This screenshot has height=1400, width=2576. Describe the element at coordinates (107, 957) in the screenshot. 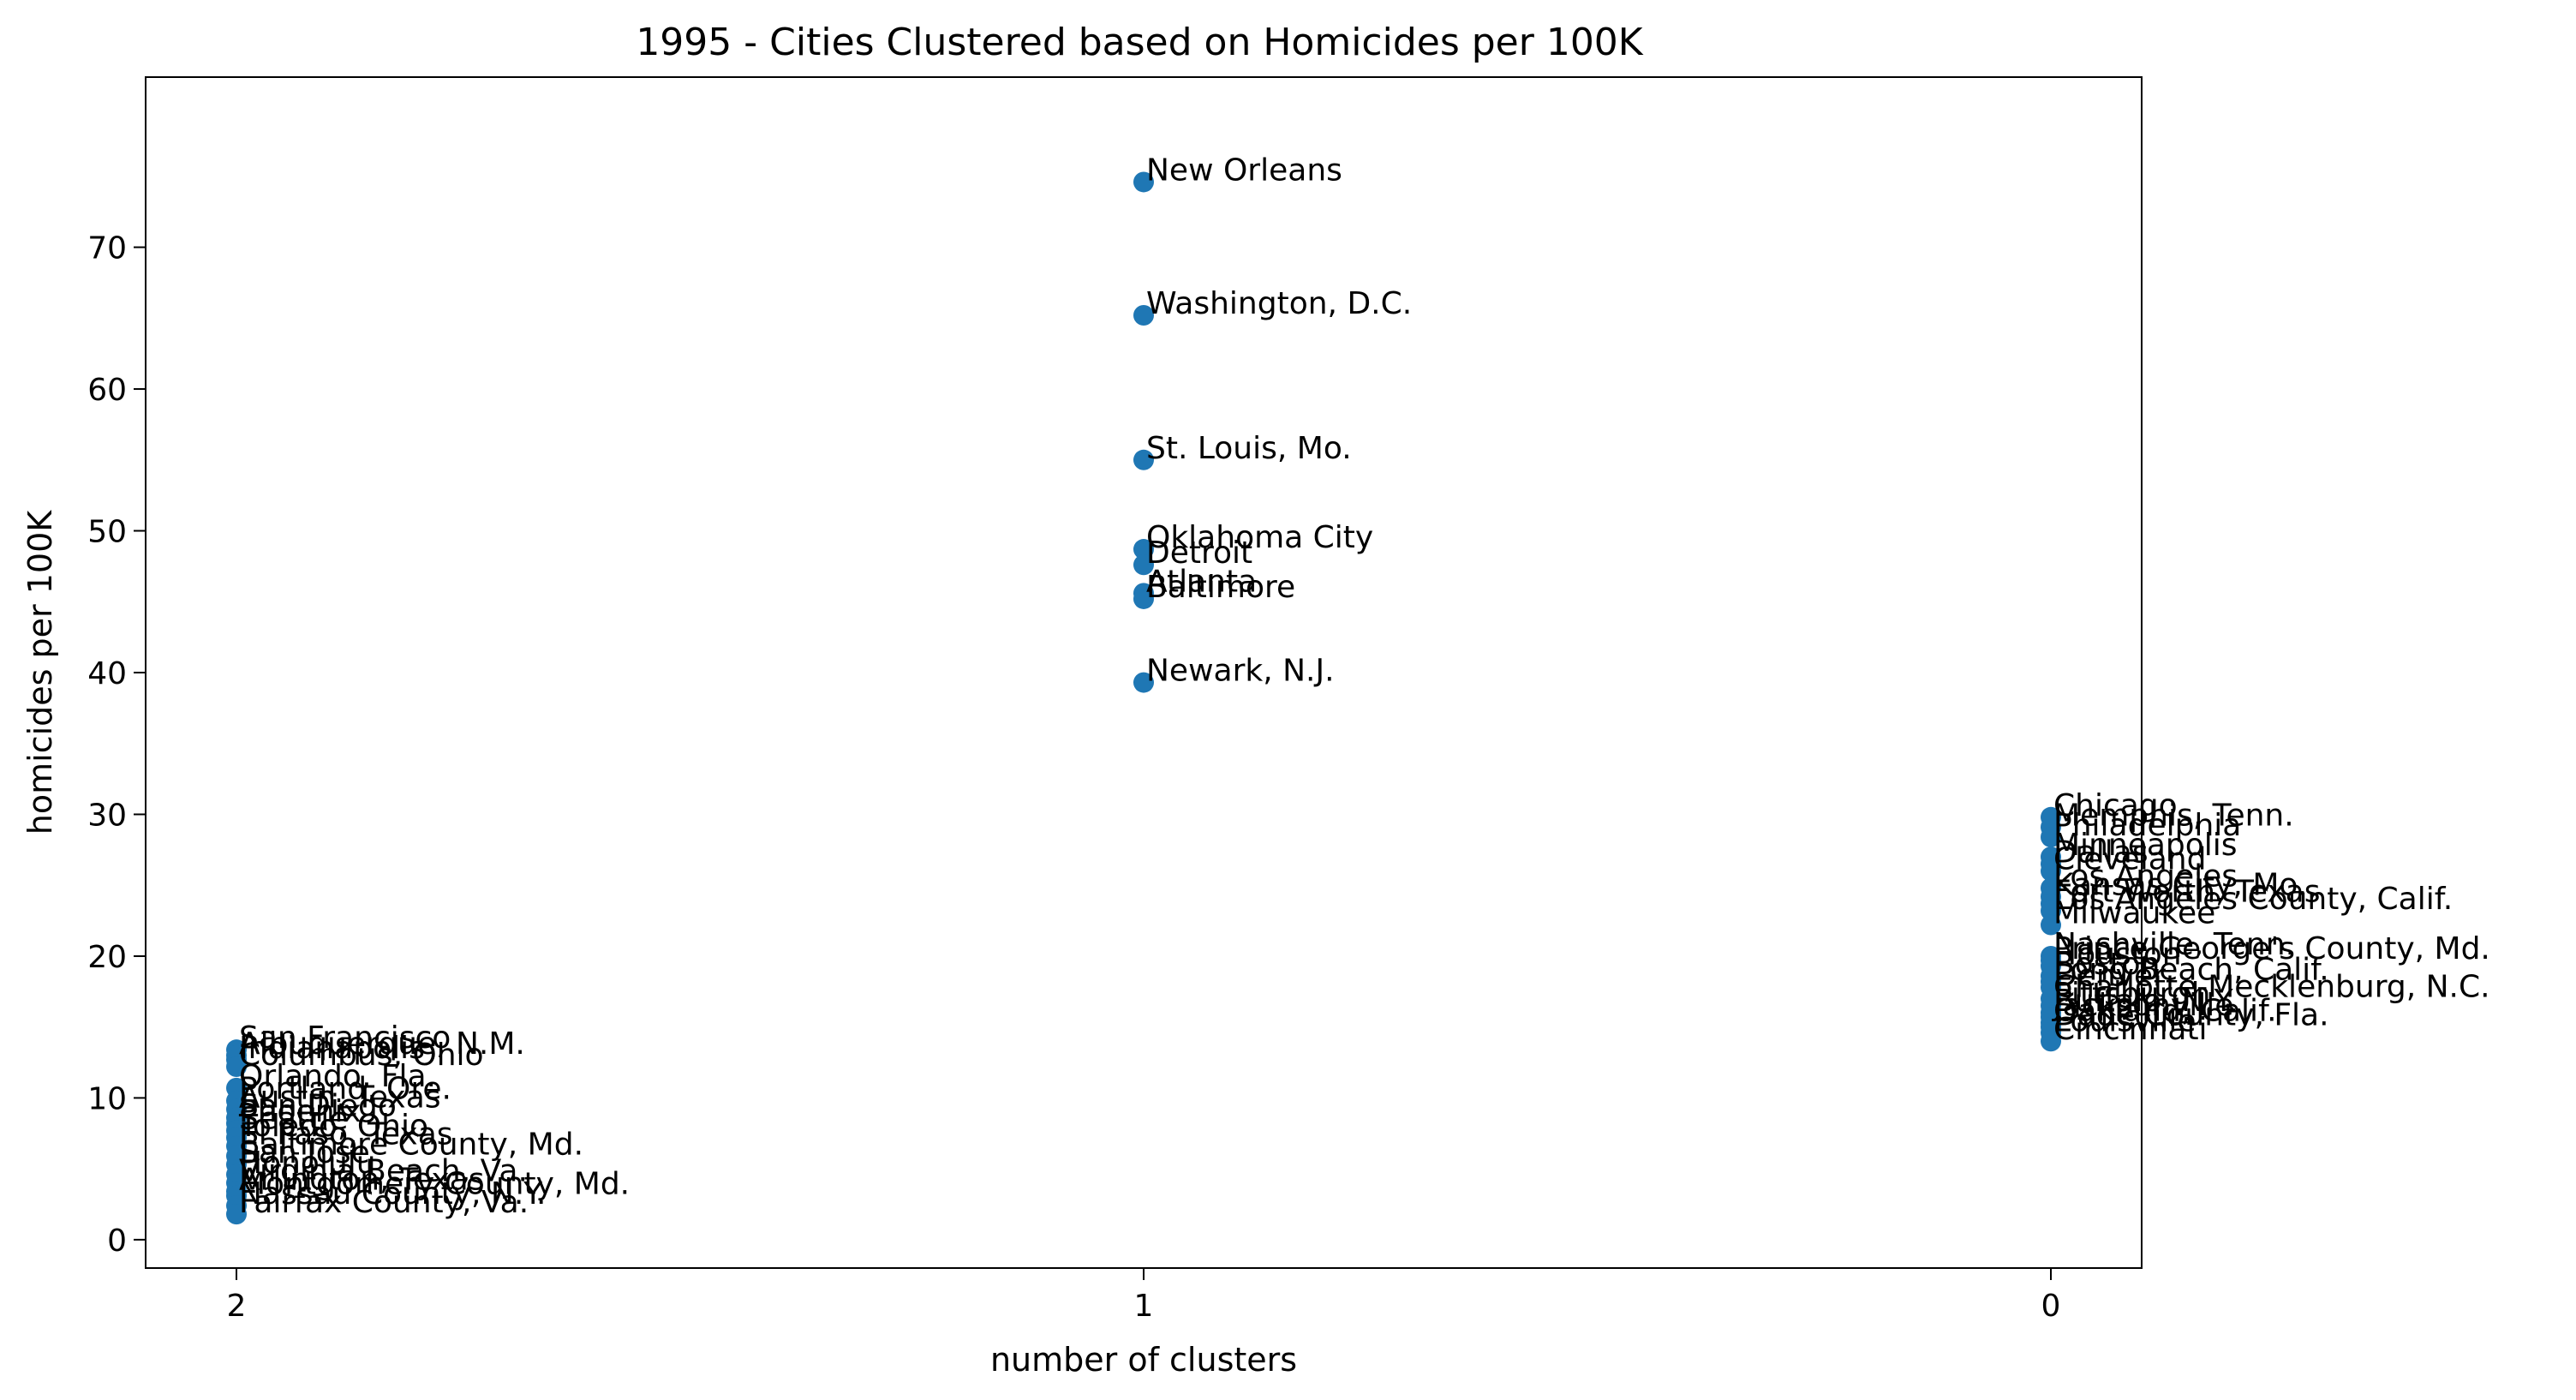

I see `y-tick-label: 20` at that location.